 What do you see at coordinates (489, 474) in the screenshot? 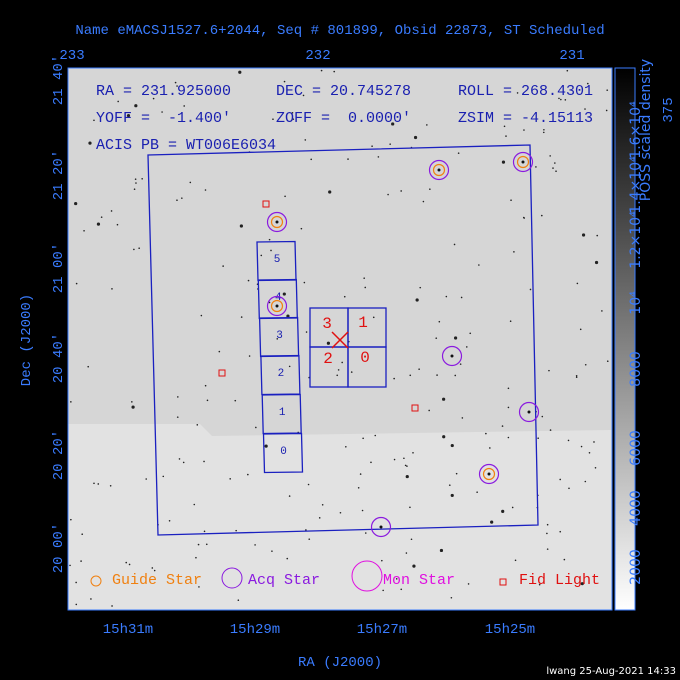
I see `guide-star` at bounding box center [489, 474].